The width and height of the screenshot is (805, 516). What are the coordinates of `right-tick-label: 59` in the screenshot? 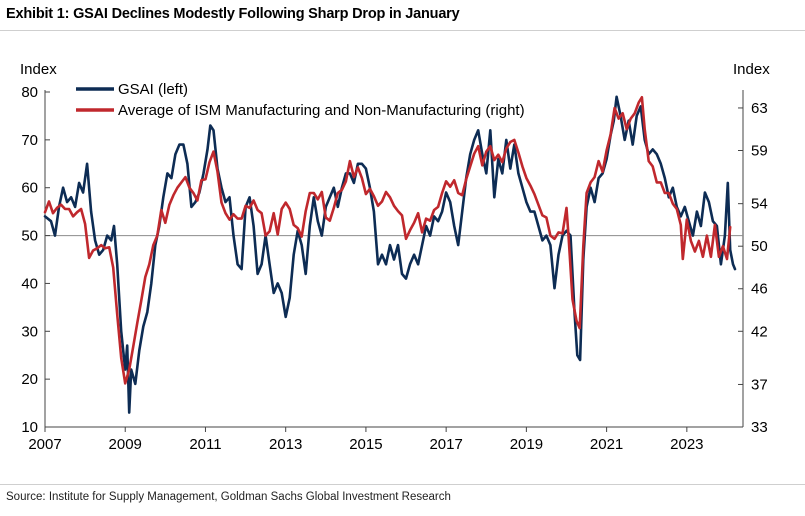 It's located at (759, 150).